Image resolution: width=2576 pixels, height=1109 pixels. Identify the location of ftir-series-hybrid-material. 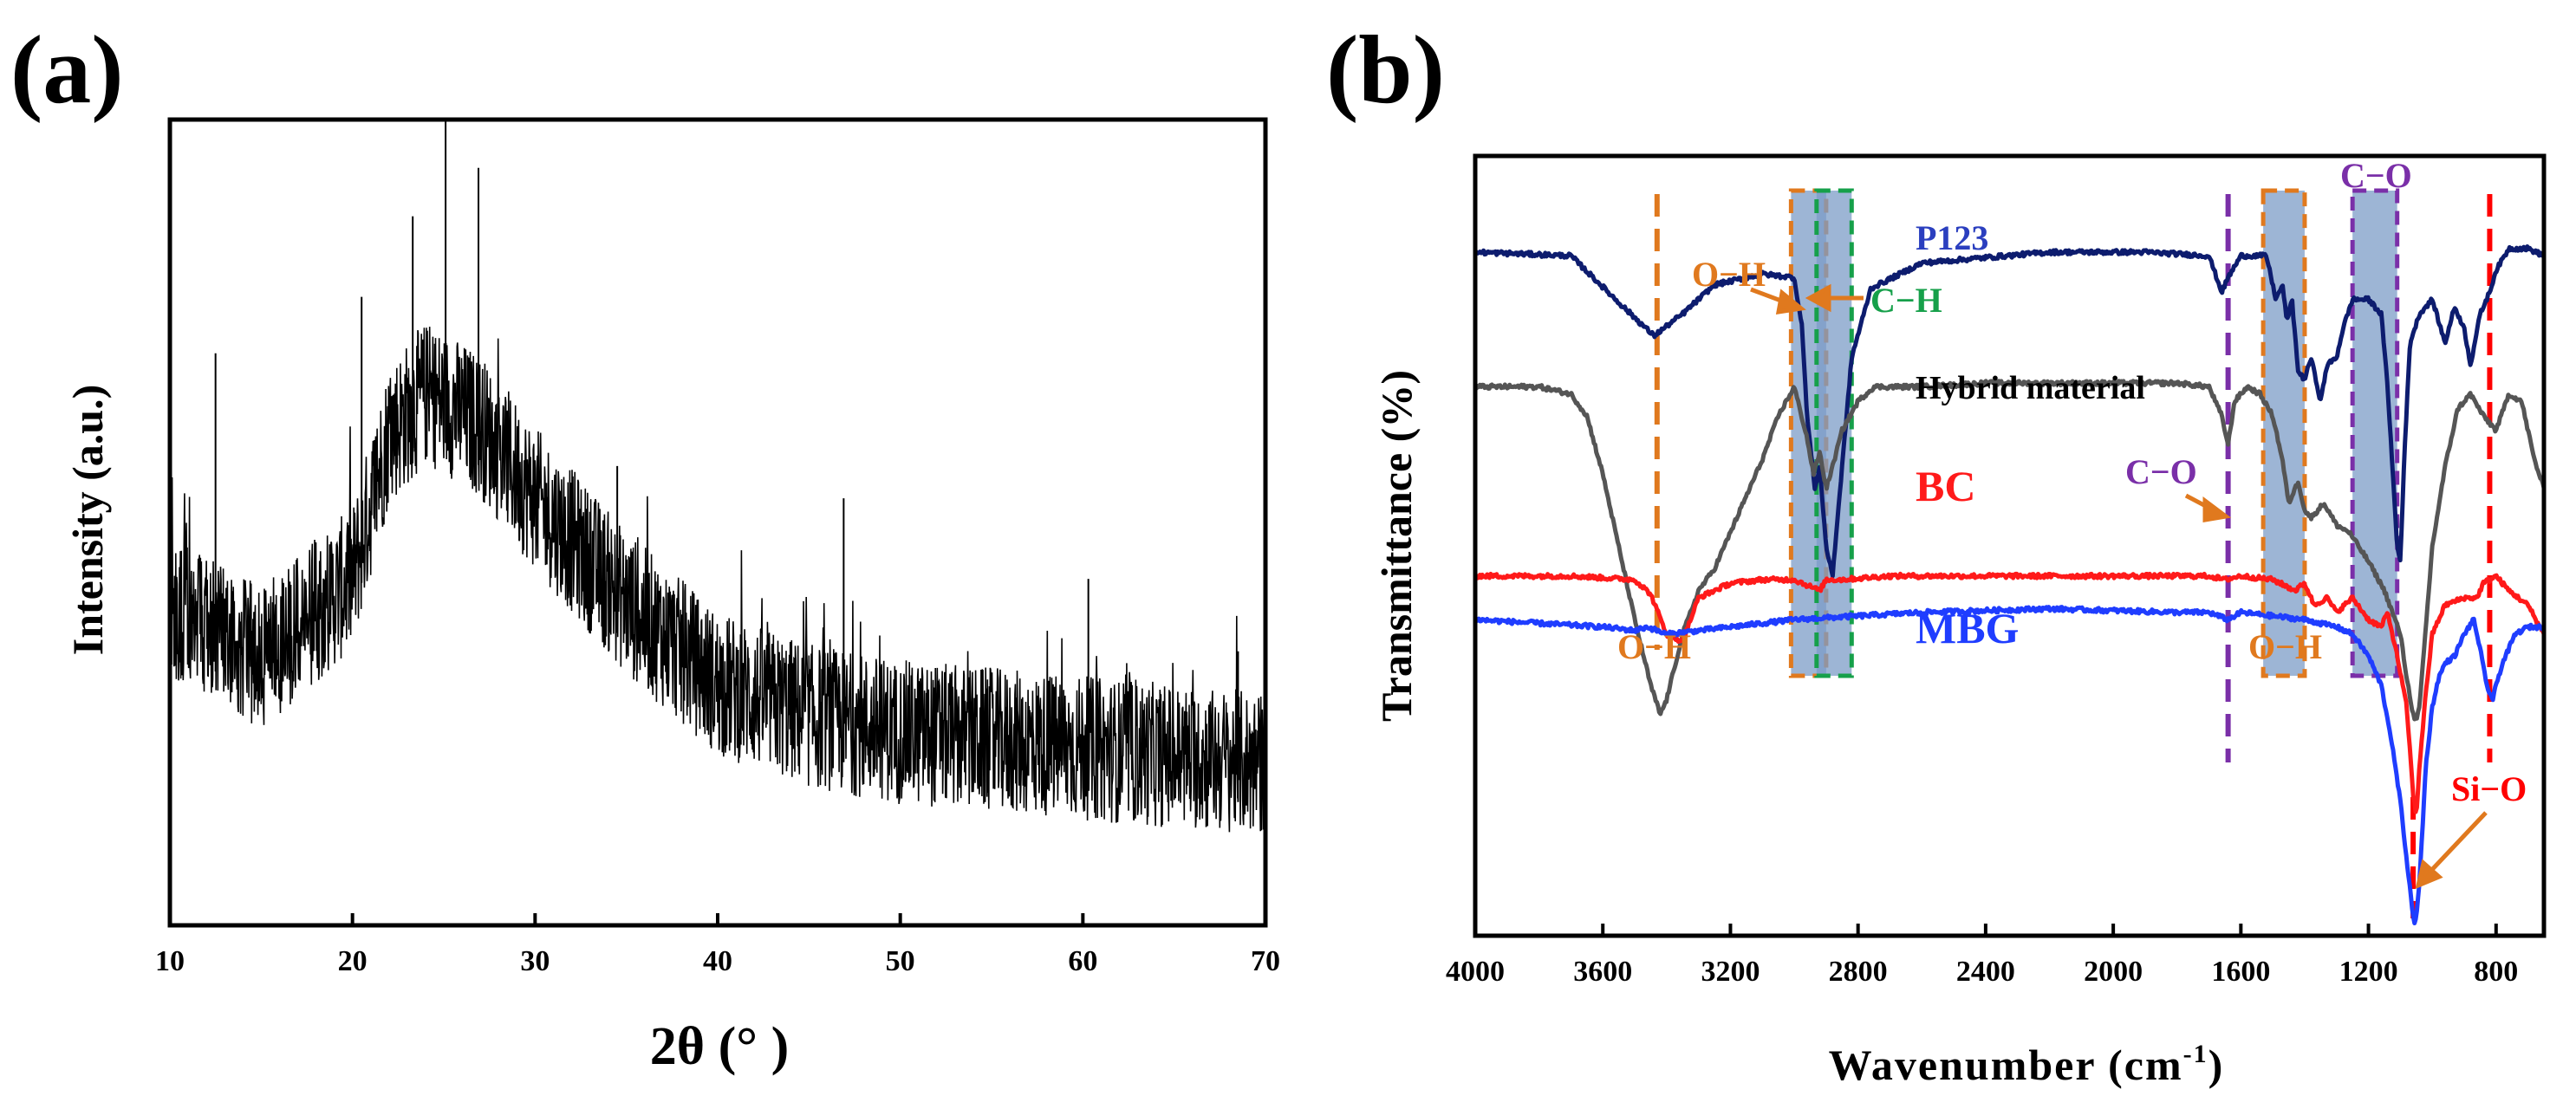
(2010, 551).